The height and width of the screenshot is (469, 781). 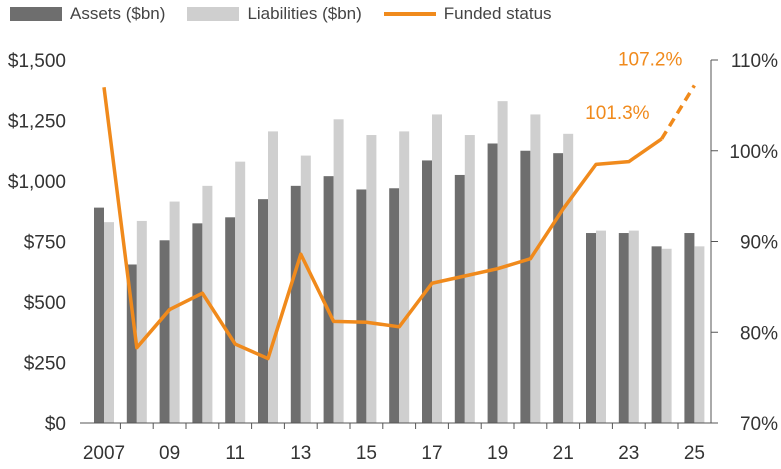 What do you see at coordinates (395, 443) in the screenshot?
I see `x-axis: 2007 09 11 13 15 17 19 21 23 25` at bounding box center [395, 443].